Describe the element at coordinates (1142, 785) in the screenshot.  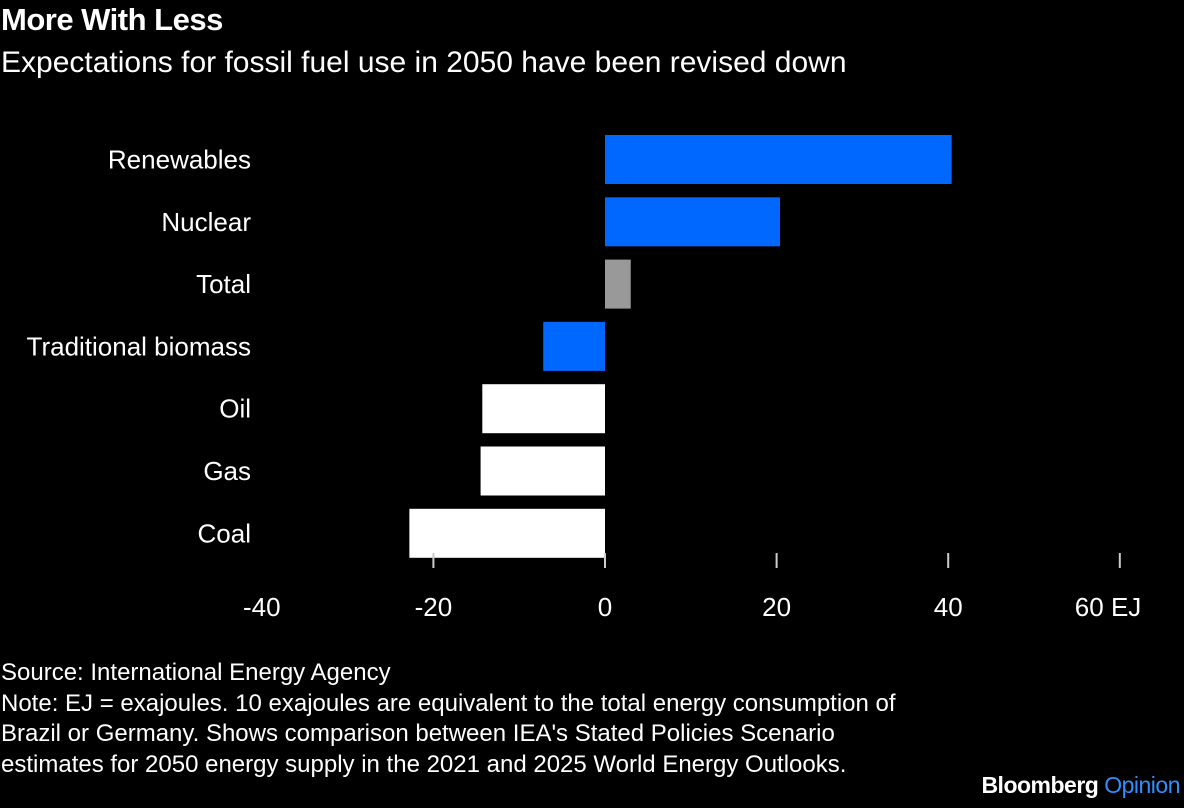
I see `logo-section: Opinion` at that location.